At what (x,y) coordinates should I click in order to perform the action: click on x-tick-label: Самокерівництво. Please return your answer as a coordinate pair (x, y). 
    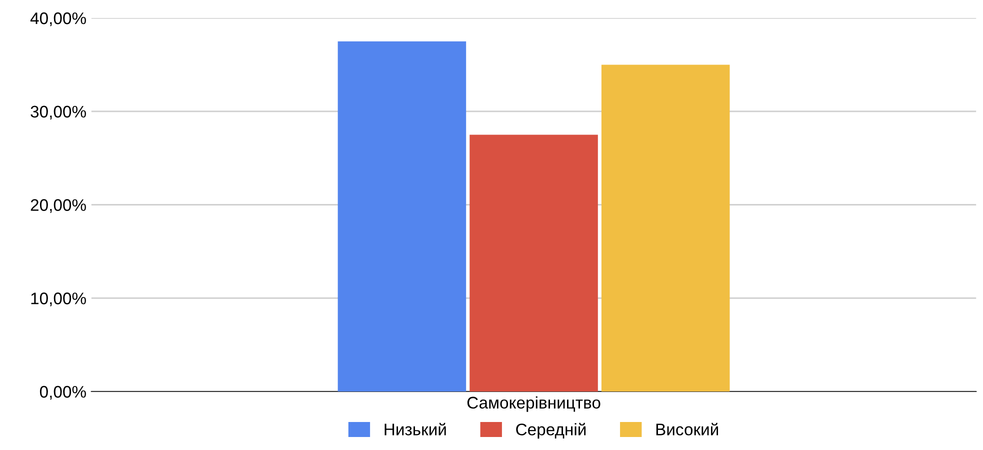
    Looking at the image, I should click on (533, 404).